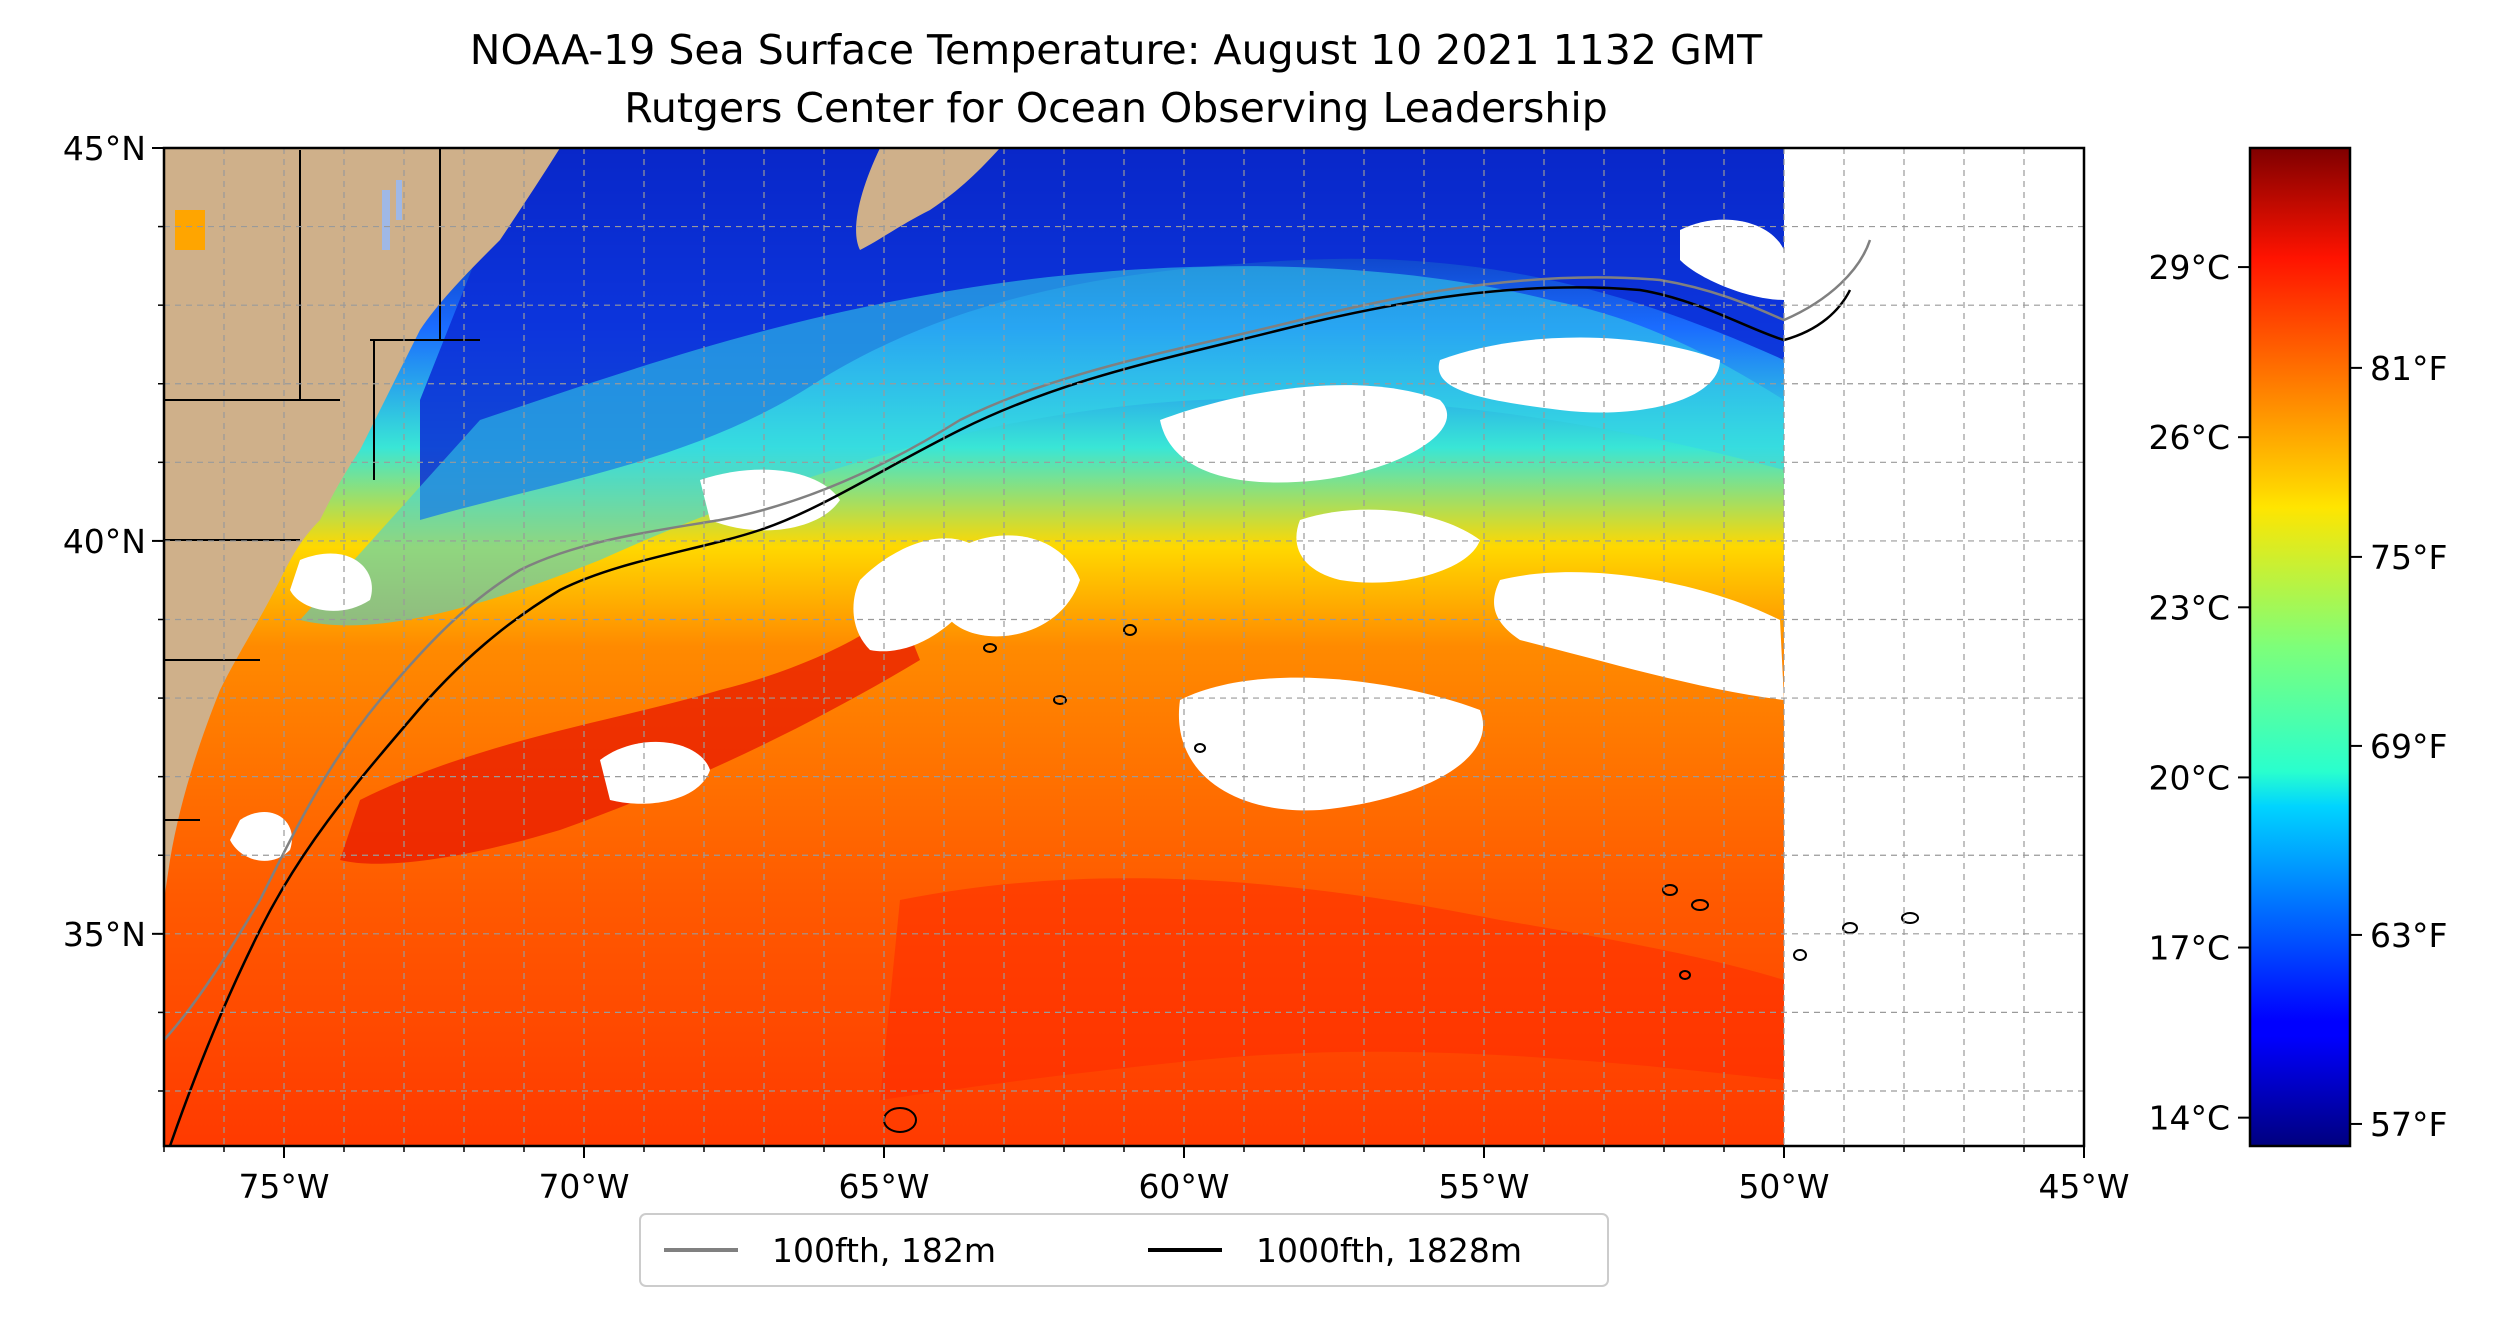 This screenshot has height=1318, width=2502. Describe the element at coordinates (2189, 267) in the screenshot. I see `cb-celsius-label: 29°C` at that location.